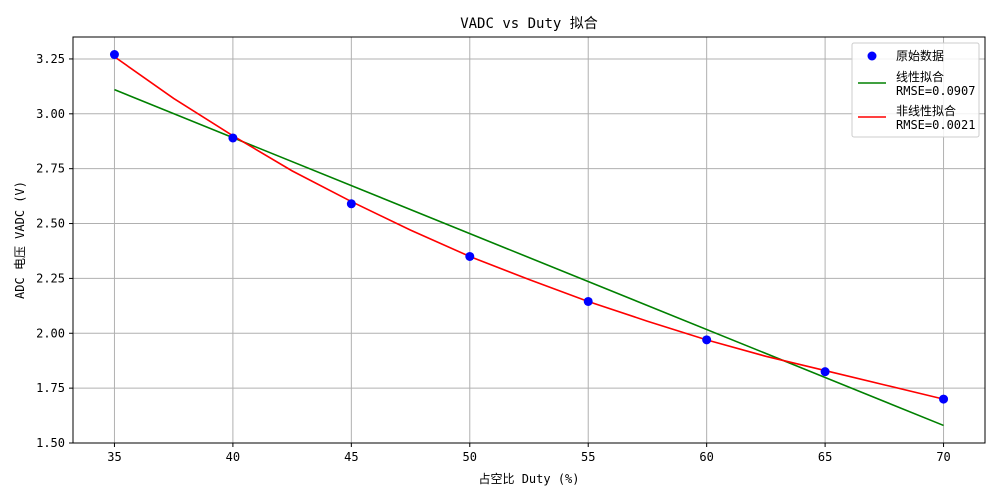  Describe the element at coordinates (706, 457) in the screenshot. I see `x-tick-label: 60` at that location.